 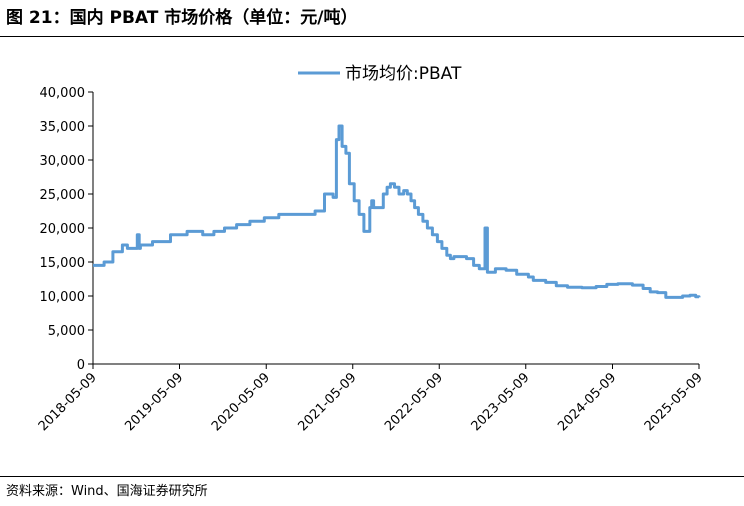 What do you see at coordinates (587, 402) in the screenshot?
I see `x-tick-label: 2024-05-09` at bounding box center [587, 402].